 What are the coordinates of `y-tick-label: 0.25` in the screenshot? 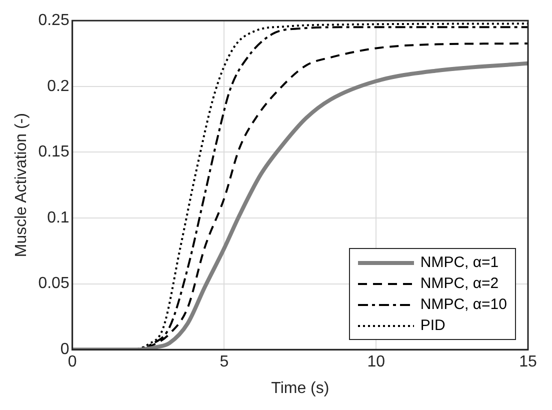 It's located at (54, 21).